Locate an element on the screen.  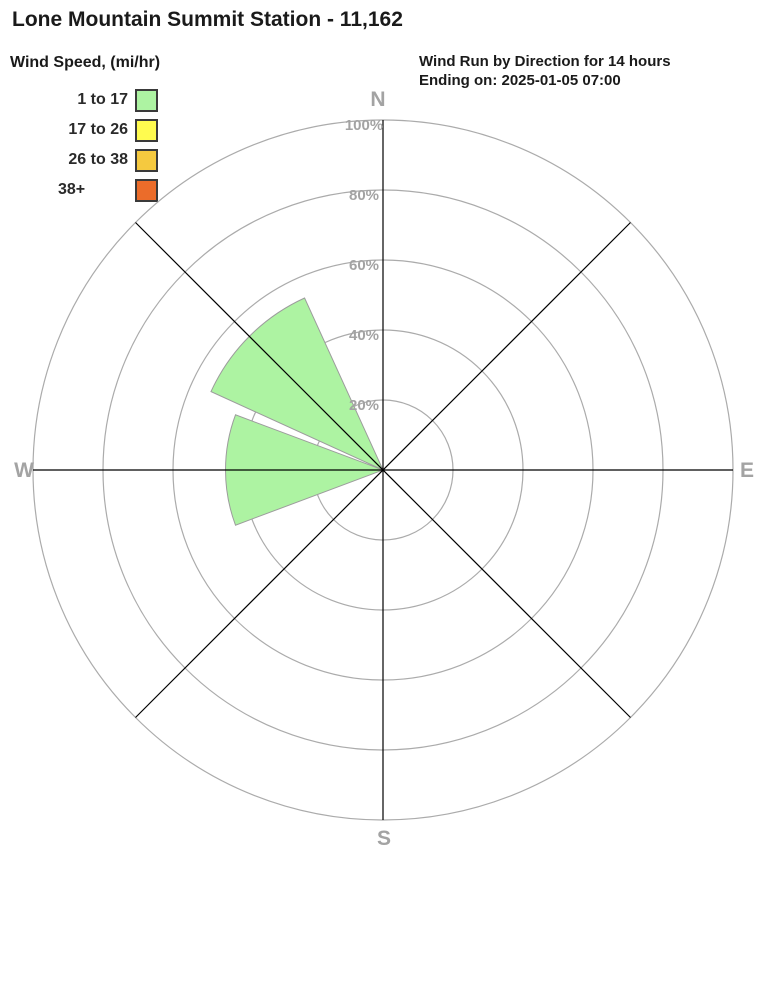
legend-row: 1 to 17 is located at coordinates (110, 100).